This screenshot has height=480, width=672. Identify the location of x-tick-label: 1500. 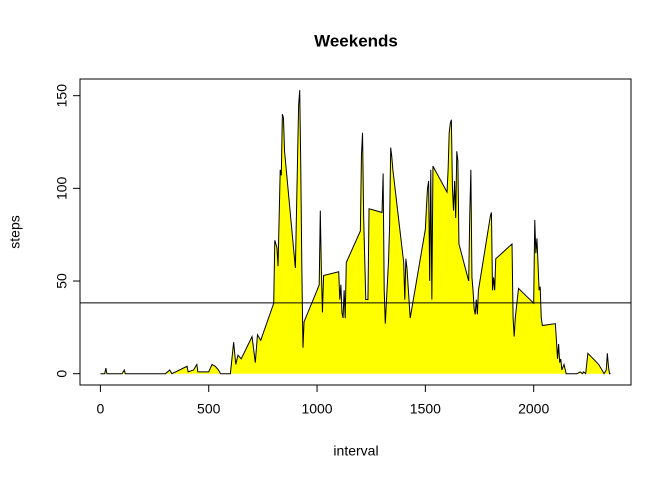
(425, 409).